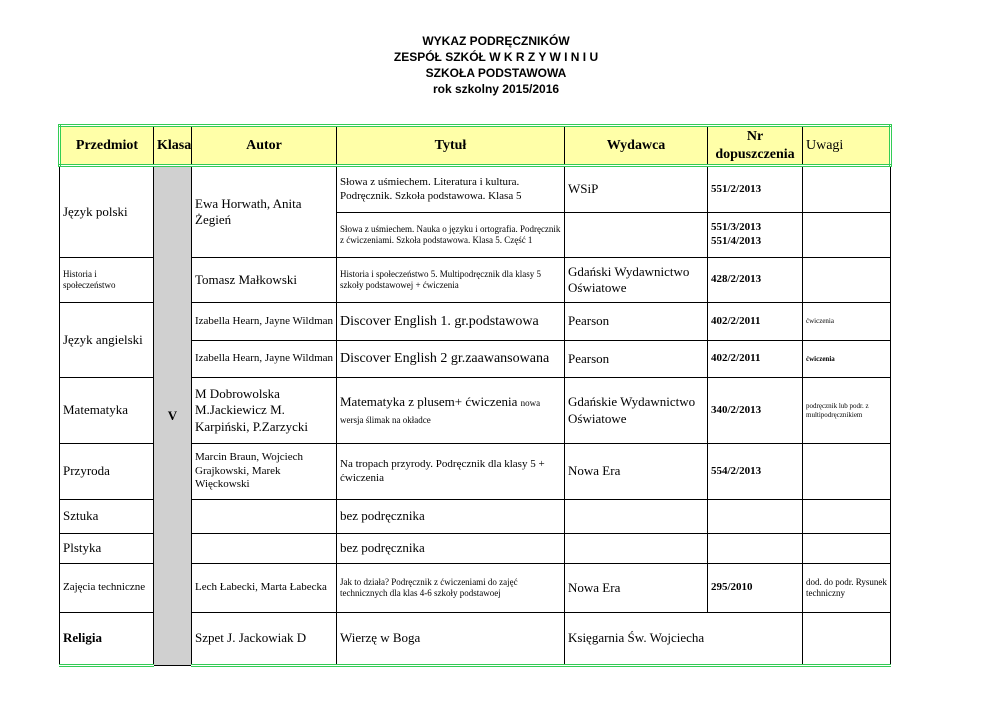 Image resolution: width=992 pixels, height=702 pixels. Describe the element at coordinates (106, 588) in the screenshot. I see `subject: Zajęcia techniczne` at that location.